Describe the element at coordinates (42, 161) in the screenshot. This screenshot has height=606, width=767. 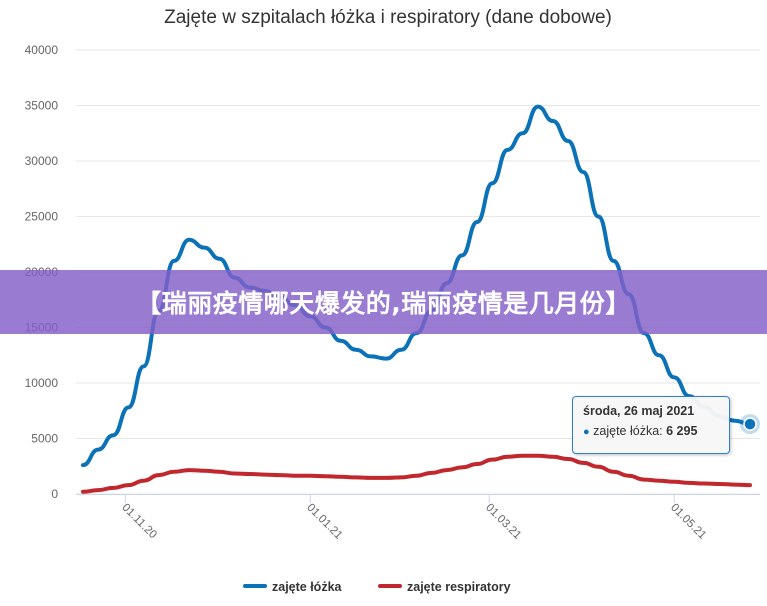
I see `y-tick-label: 30000` at that location.